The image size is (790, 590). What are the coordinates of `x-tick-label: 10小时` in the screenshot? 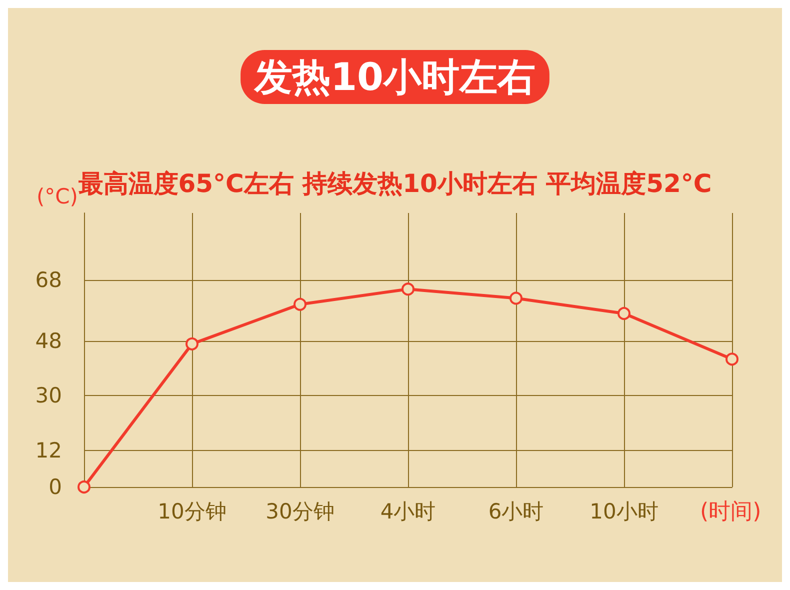 It's located at (624, 512).